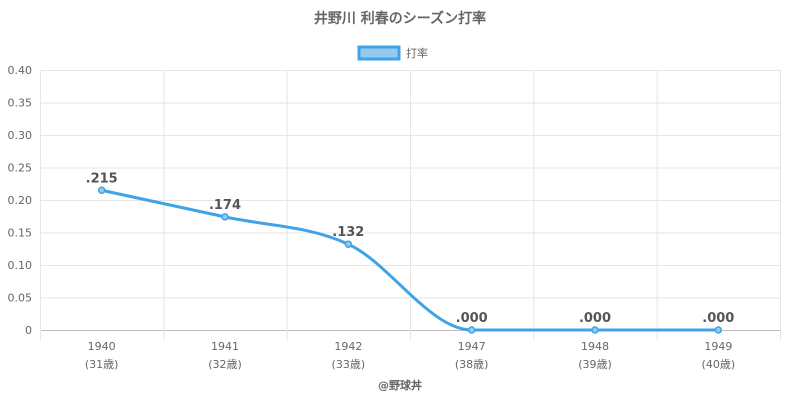  I want to click on y-tick-label: 0, so click(28, 330).